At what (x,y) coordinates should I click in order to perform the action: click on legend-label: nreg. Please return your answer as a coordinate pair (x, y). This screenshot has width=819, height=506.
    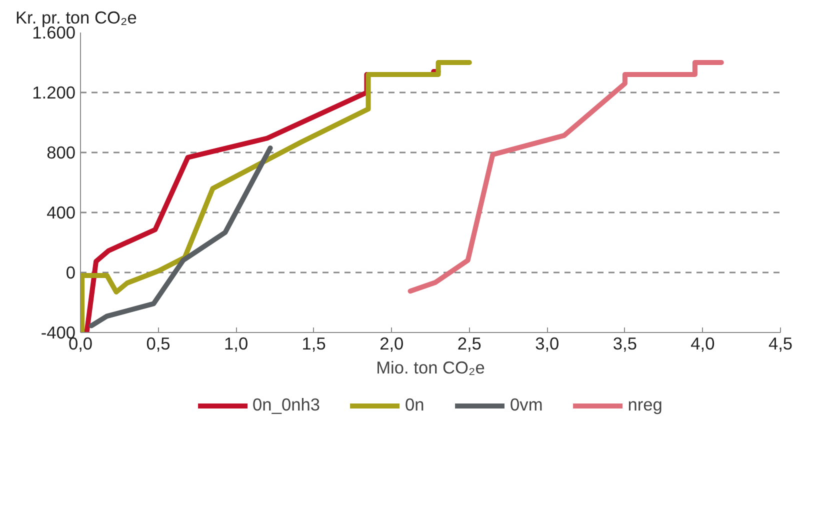
    Looking at the image, I should click on (645, 405).